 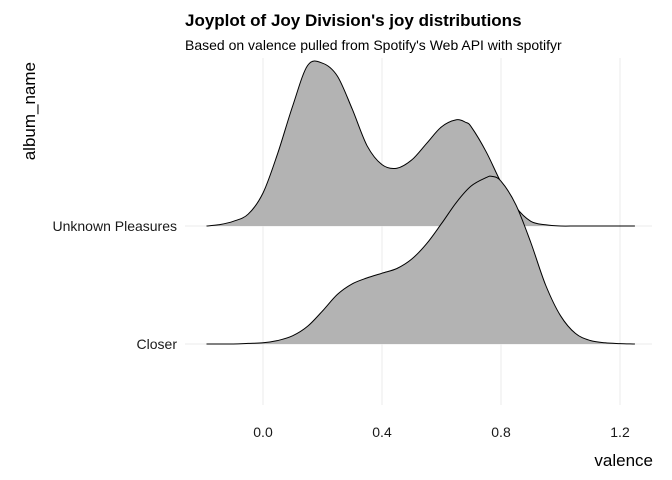 What do you see at coordinates (157, 344) in the screenshot?
I see `y-tick-label: Closer` at bounding box center [157, 344].